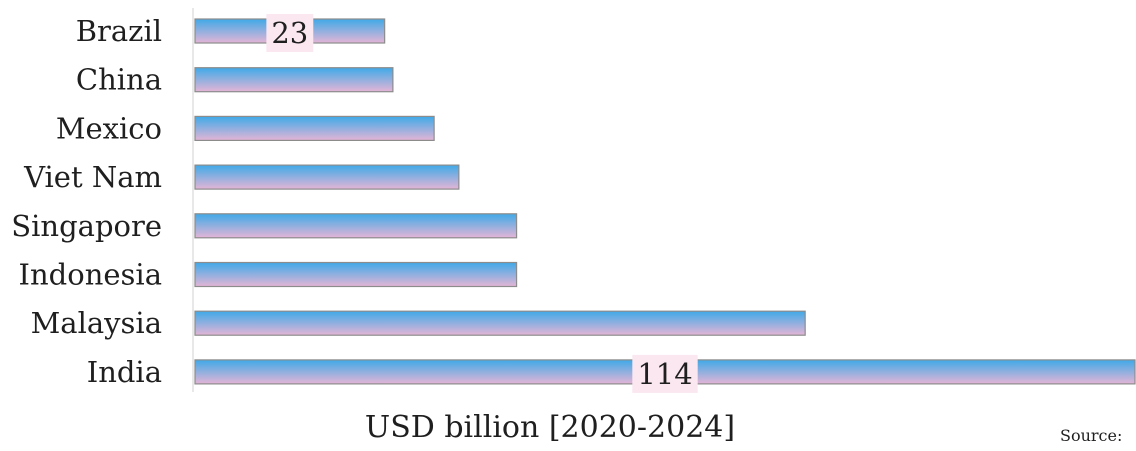 Image resolution: width=1136 pixels, height=451 pixels. I want to click on bar-mexico, so click(314, 128).